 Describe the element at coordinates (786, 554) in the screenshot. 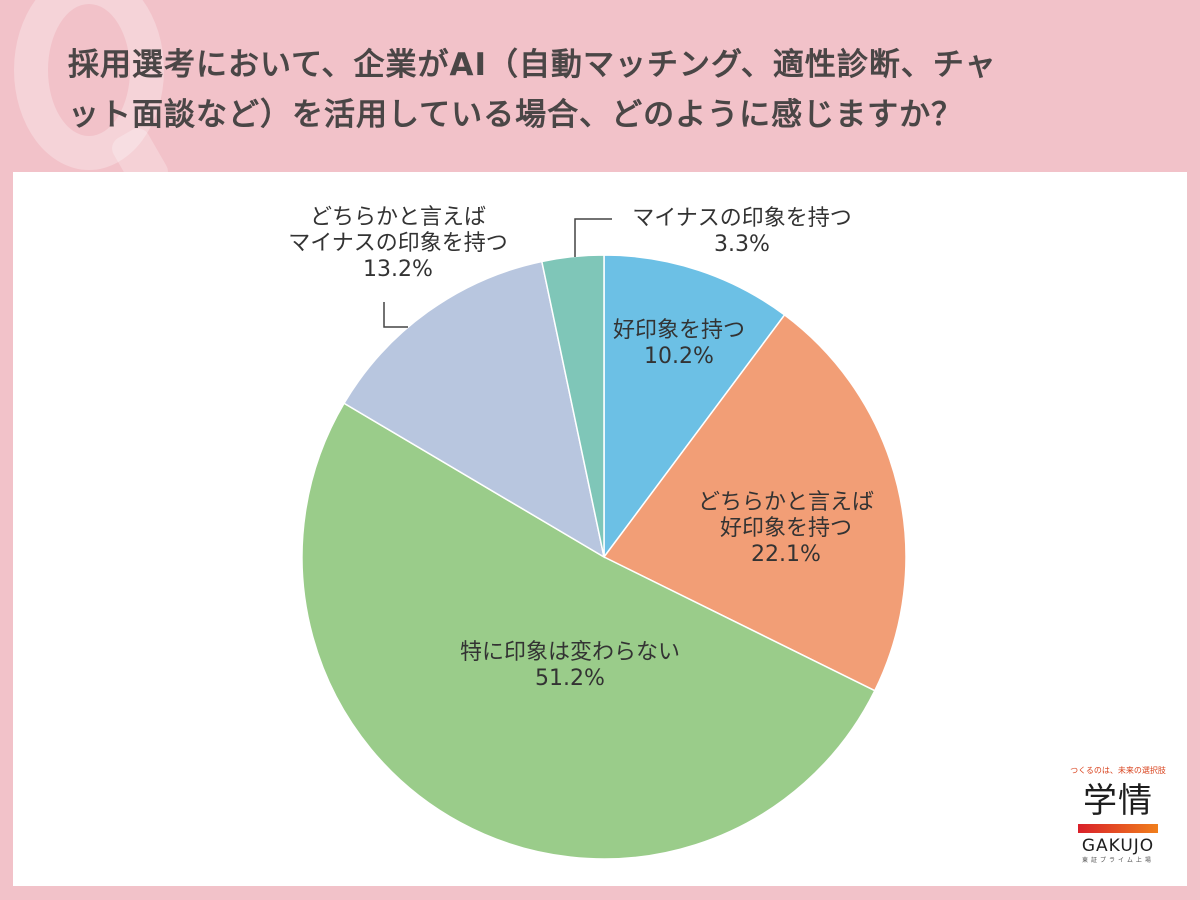

I see `label-value: 22.1%` at that location.